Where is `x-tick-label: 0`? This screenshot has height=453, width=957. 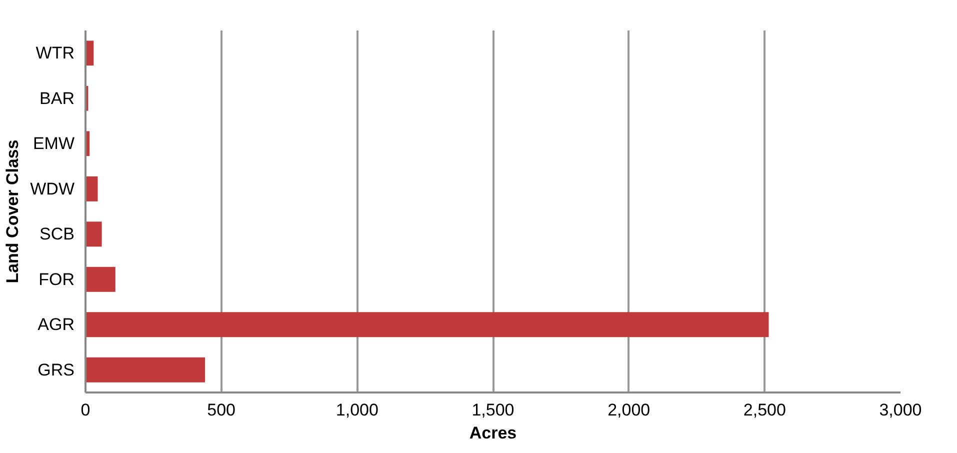
x-tick-label: 0 is located at coordinates (85, 410).